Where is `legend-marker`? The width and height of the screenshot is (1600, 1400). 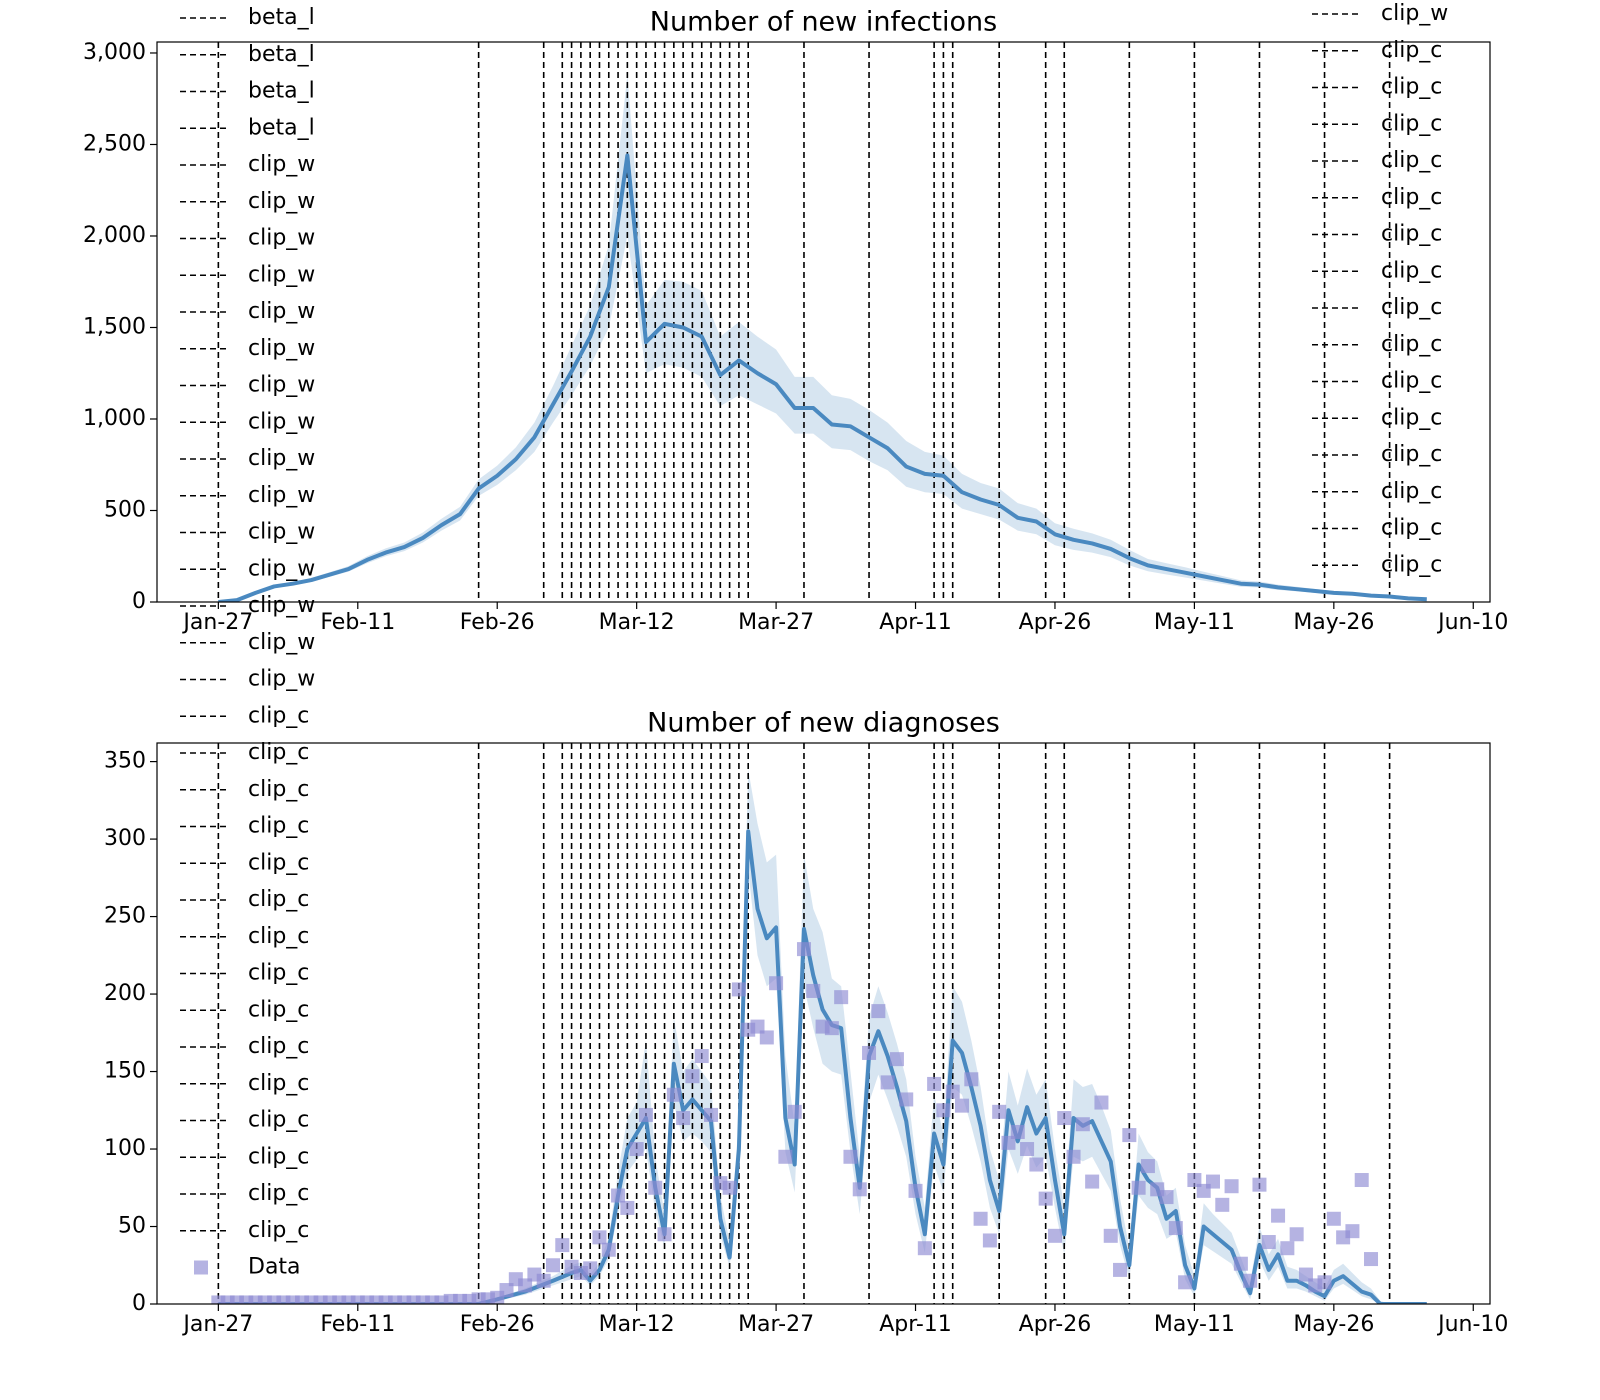 legend-marker is located at coordinates (201, 1267).